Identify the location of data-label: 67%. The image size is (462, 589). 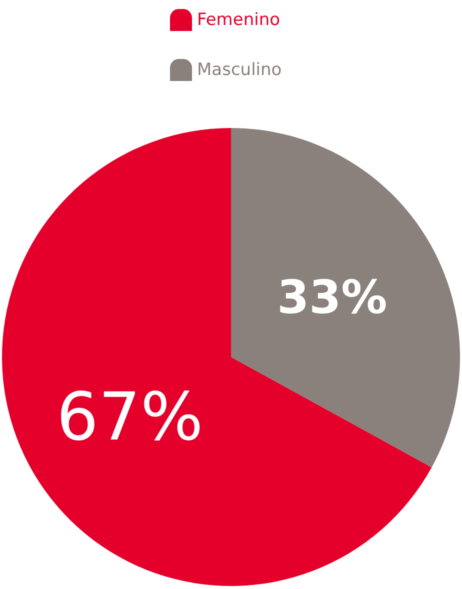
(130, 417).